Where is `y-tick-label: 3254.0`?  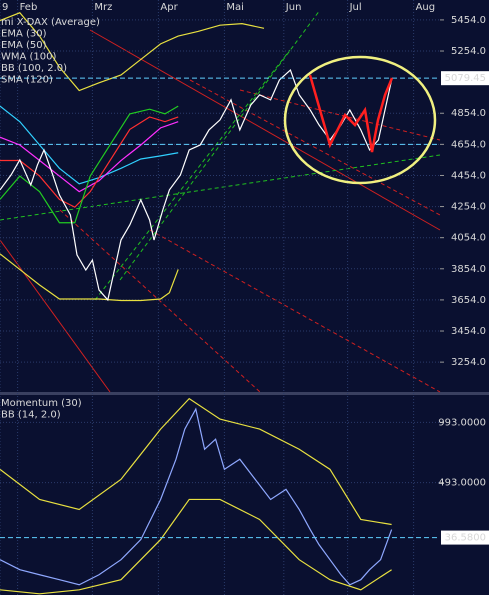
y-tick-label: 3254.0 is located at coordinates (468, 362).